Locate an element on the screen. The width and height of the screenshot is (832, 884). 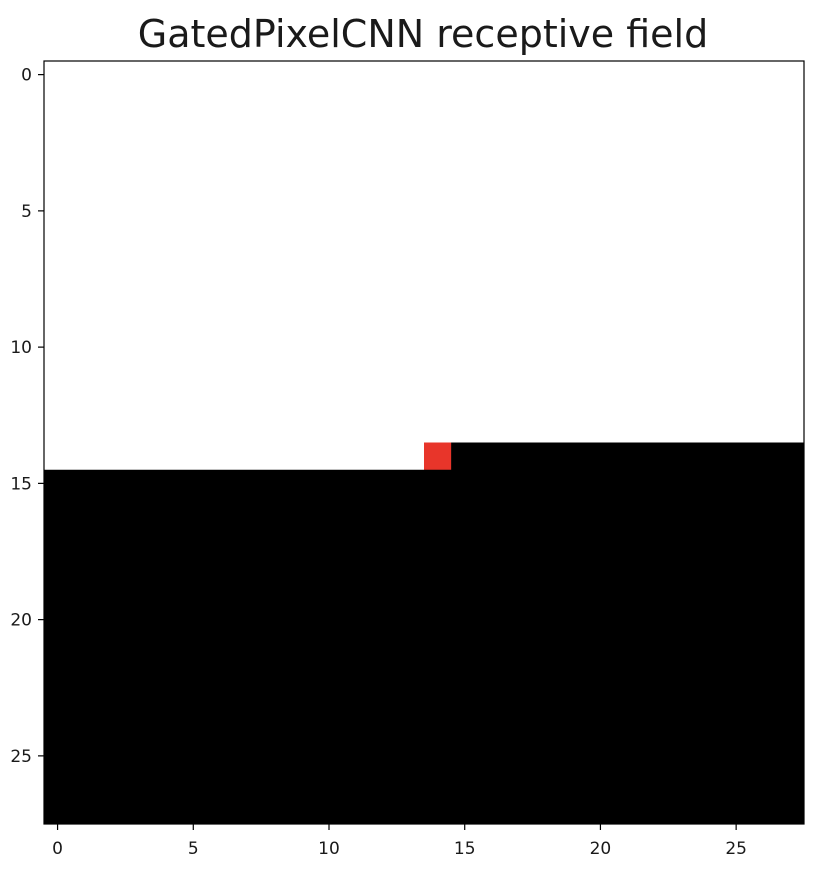
x-axis: 0 5 10 15 20 25 is located at coordinates (399, 841).